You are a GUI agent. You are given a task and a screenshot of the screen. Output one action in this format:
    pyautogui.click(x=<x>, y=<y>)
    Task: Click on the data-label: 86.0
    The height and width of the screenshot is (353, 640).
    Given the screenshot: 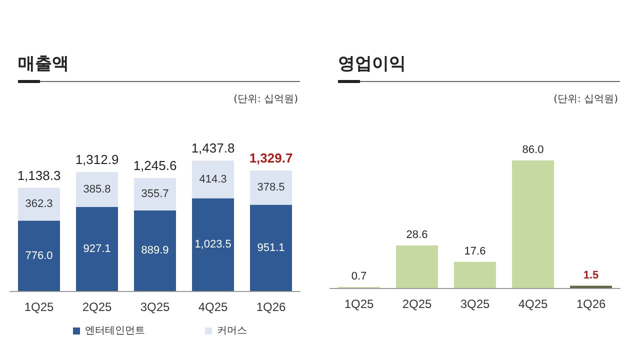 What is the action you would take?
    pyautogui.click(x=533, y=150)
    